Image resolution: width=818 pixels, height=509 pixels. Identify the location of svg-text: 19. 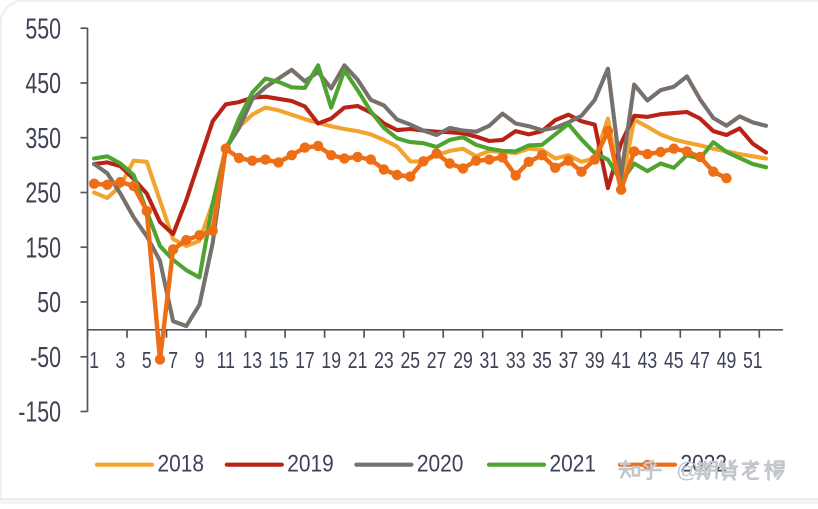
(331, 361).